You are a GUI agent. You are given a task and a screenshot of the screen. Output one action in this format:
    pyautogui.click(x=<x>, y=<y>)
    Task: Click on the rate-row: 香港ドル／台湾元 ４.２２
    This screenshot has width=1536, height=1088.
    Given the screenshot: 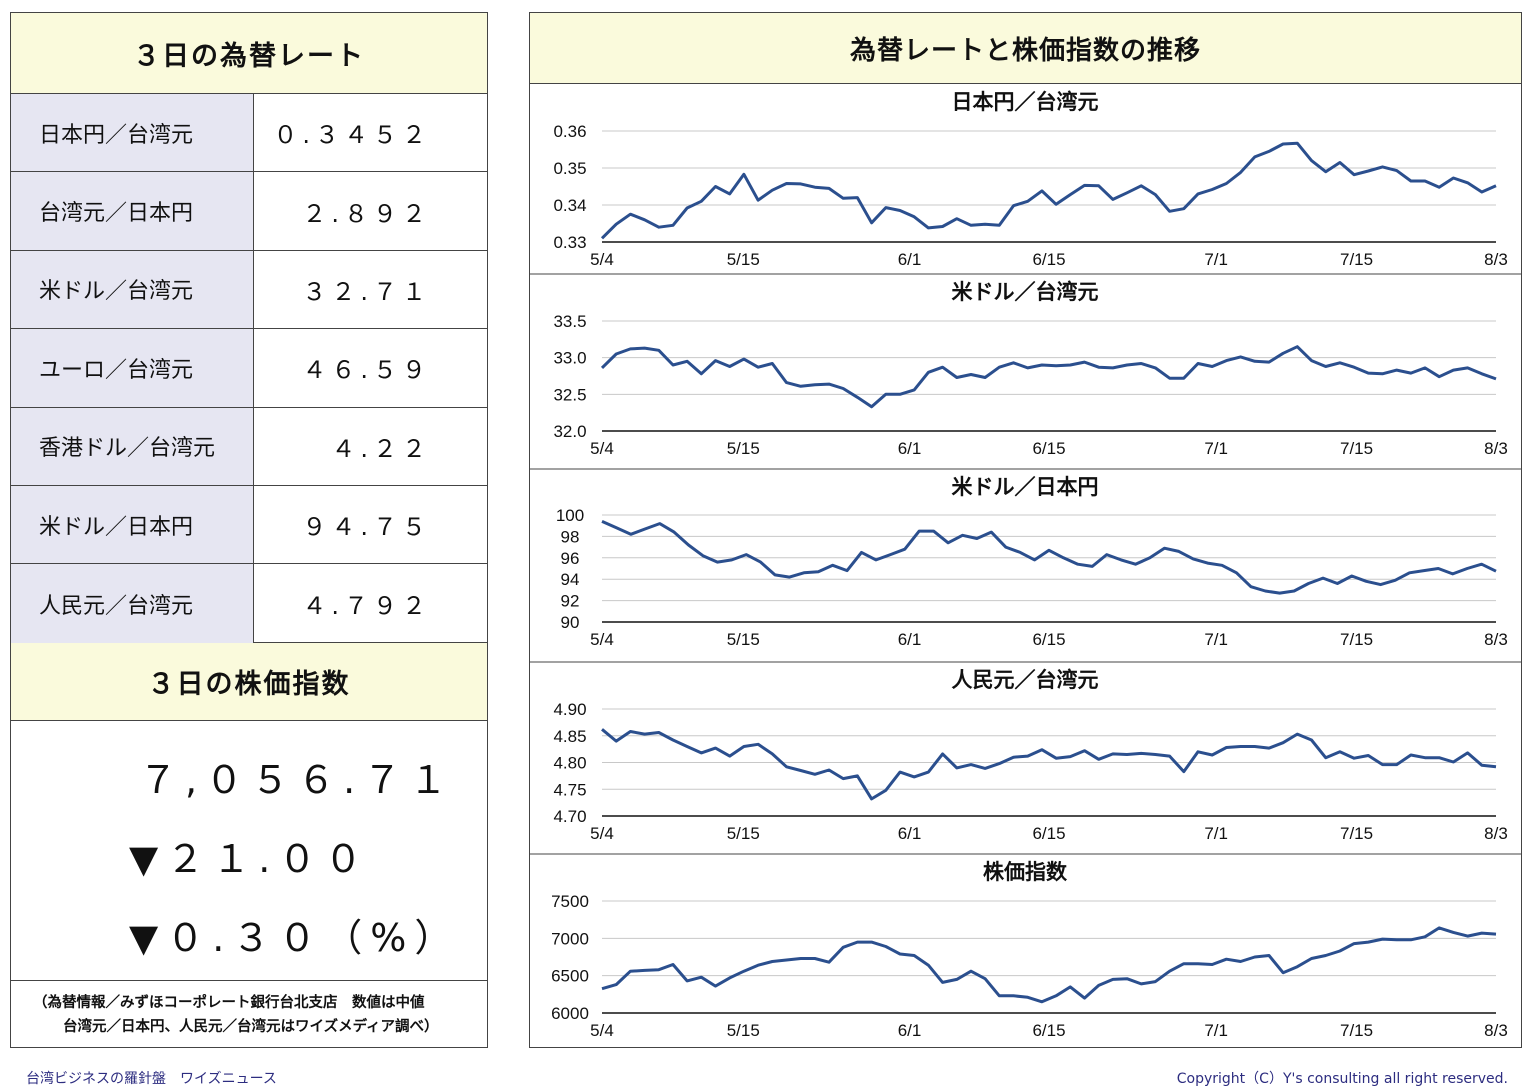 What is the action you would take?
    pyautogui.click(x=249, y=446)
    